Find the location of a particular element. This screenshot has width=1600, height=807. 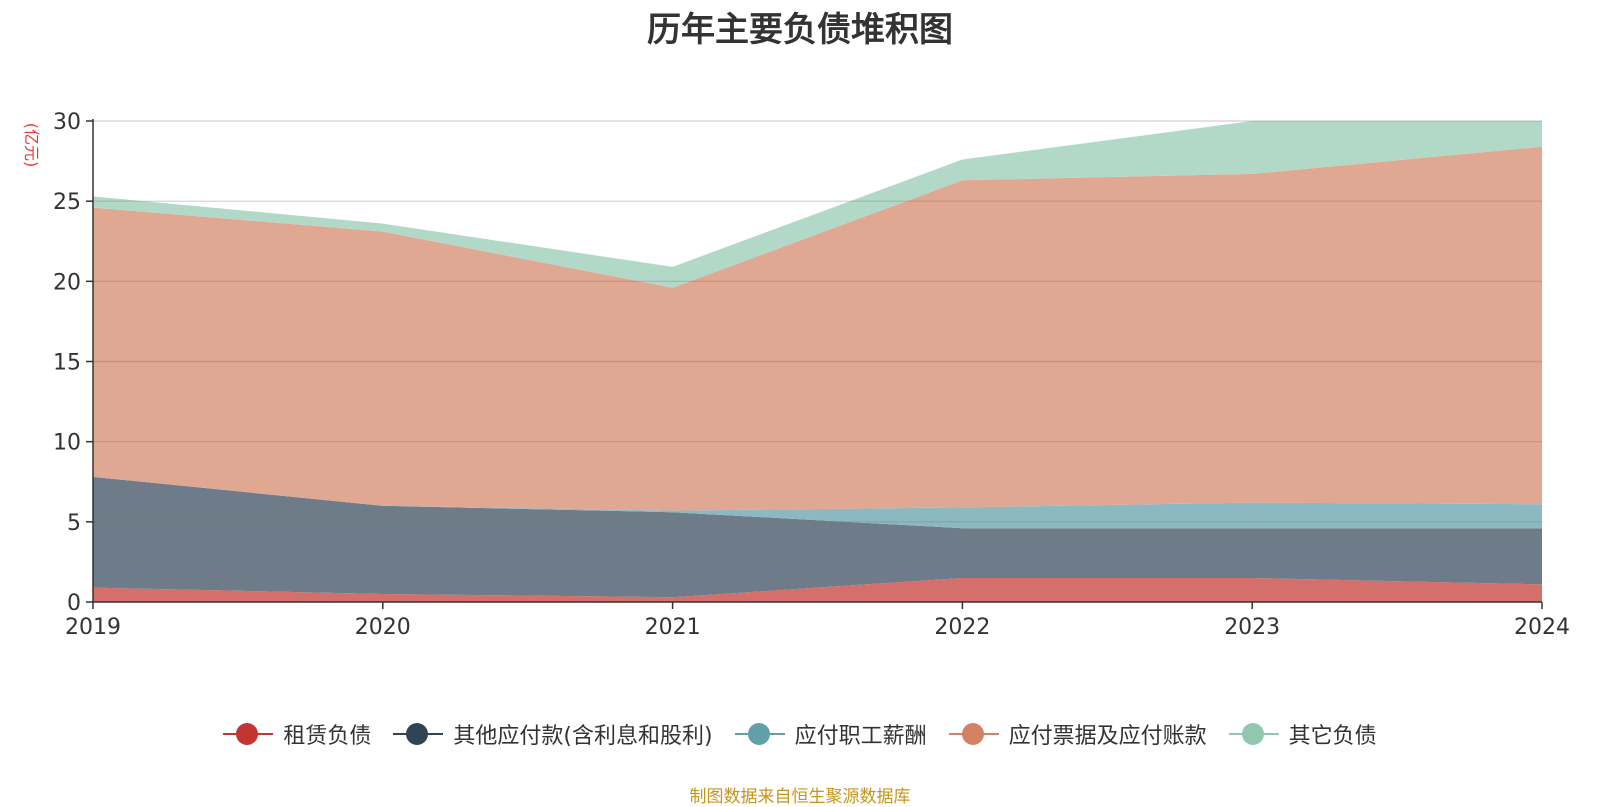

legend-item-1: 其他应付款(含利息和股利) is located at coordinates (553, 734).